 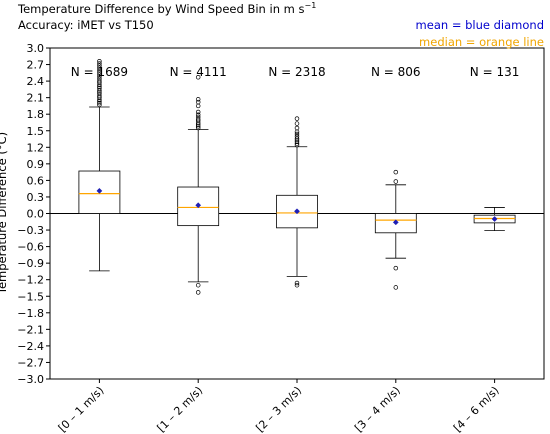 I want to click on sample-count-label: N = 806, so click(x=396, y=72).